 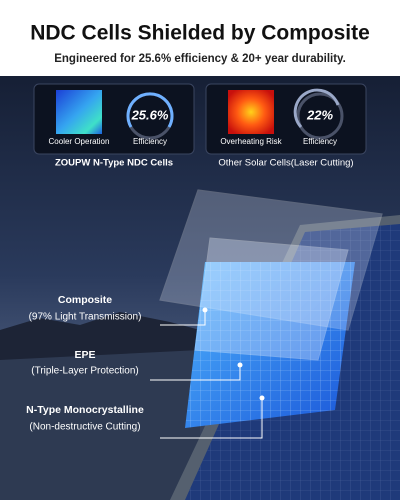 I want to click on efficiency-value: 22%, so click(x=319, y=114).